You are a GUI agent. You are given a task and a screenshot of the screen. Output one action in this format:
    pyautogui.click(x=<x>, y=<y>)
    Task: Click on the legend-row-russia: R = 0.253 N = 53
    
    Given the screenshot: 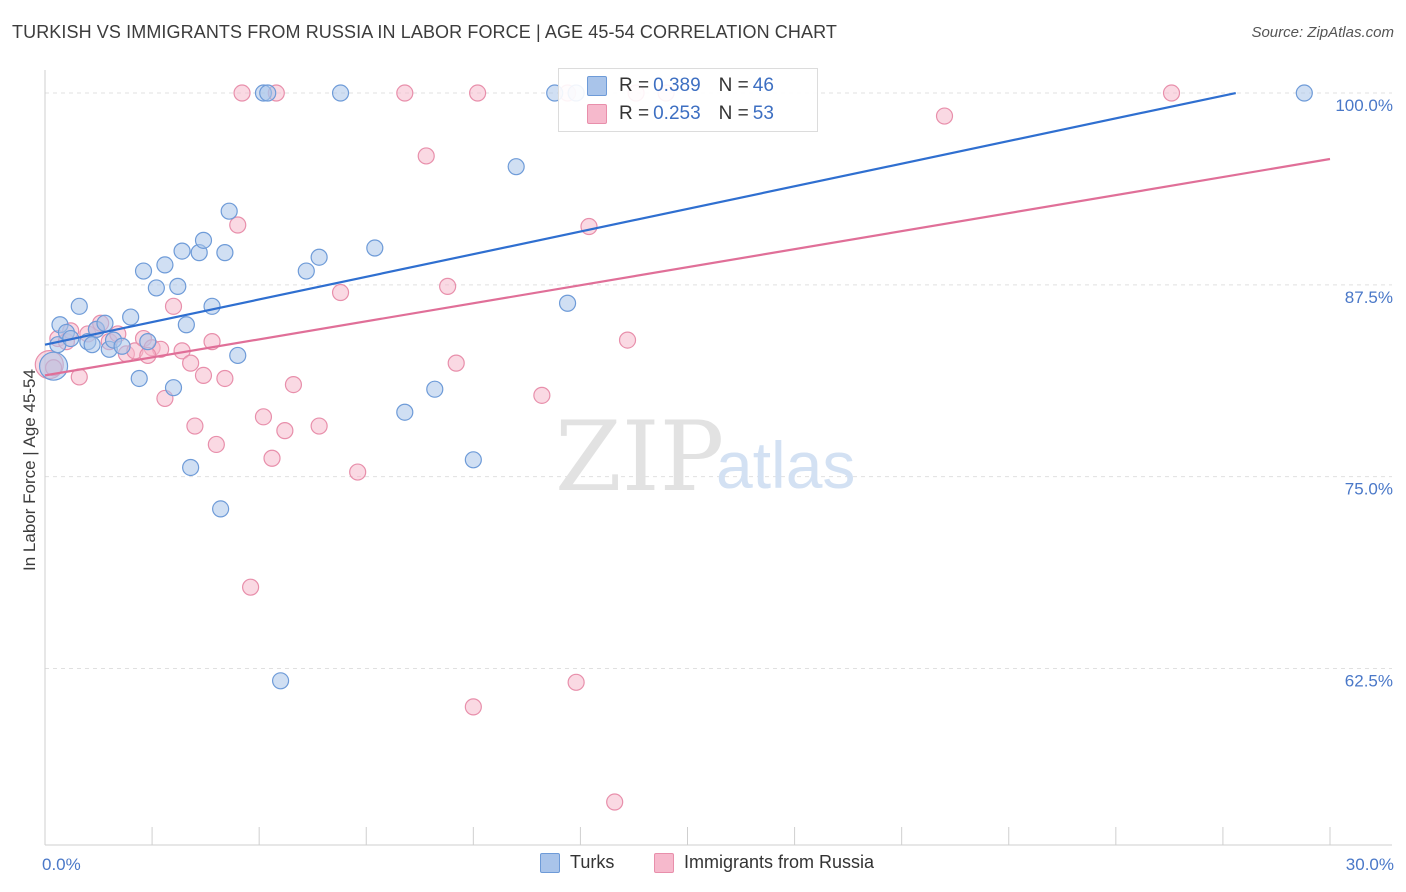 What is the action you would take?
    pyautogui.click(x=680, y=114)
    